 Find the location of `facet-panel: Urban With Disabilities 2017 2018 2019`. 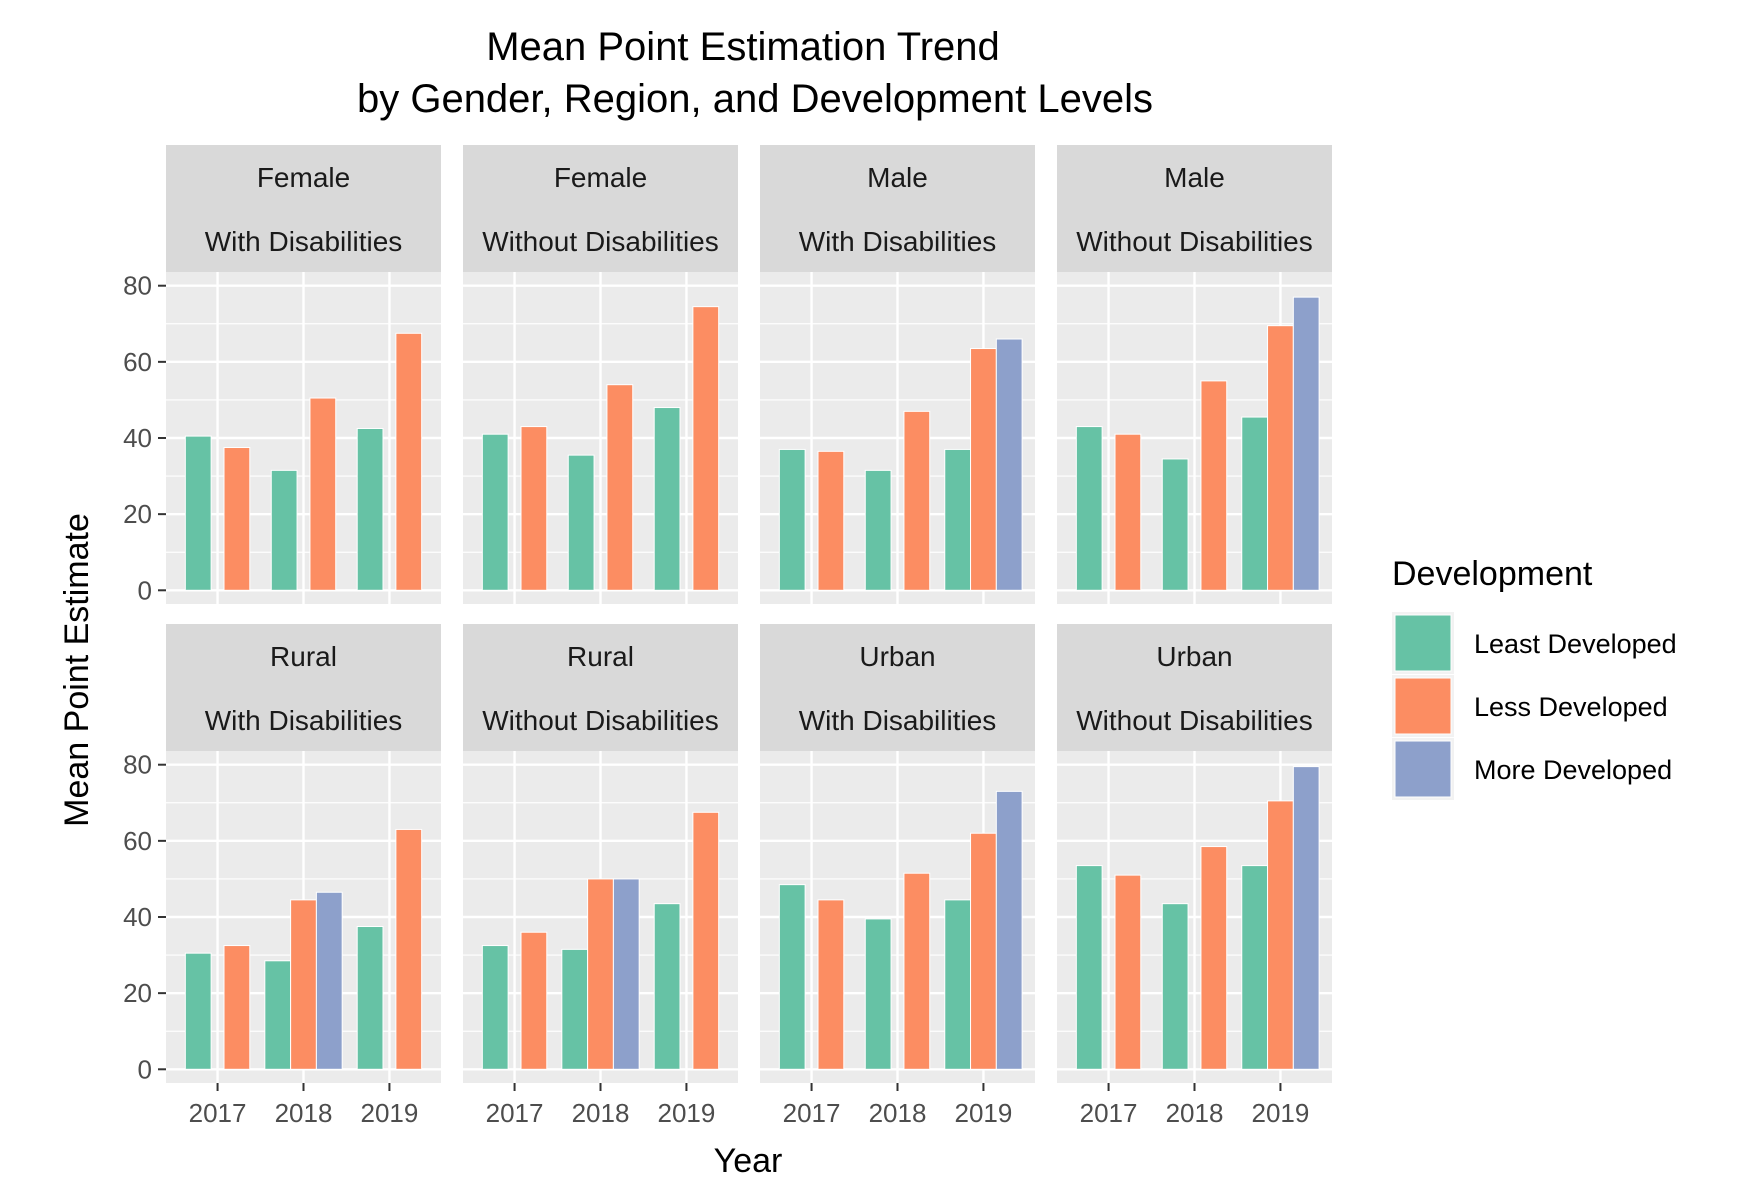

facet-panel: Urban With Disabilities 2017 2018 2019 is located at coordinates (897, 876).